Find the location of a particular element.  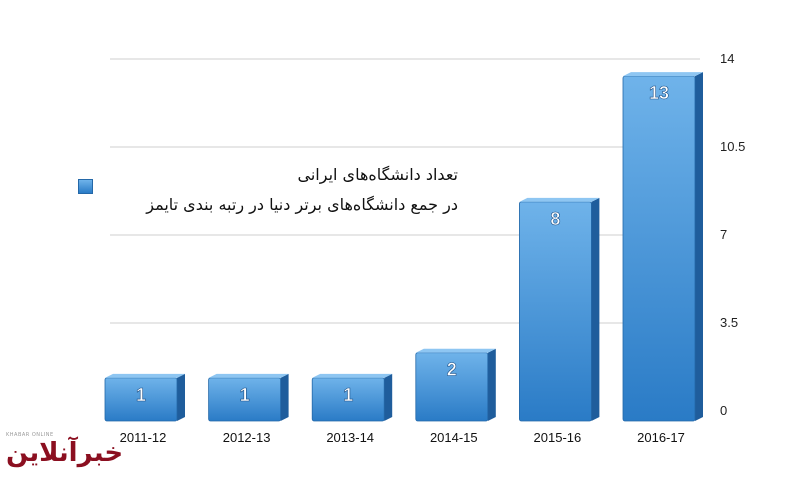

legend-swatch is located at coordinates (85, 186).